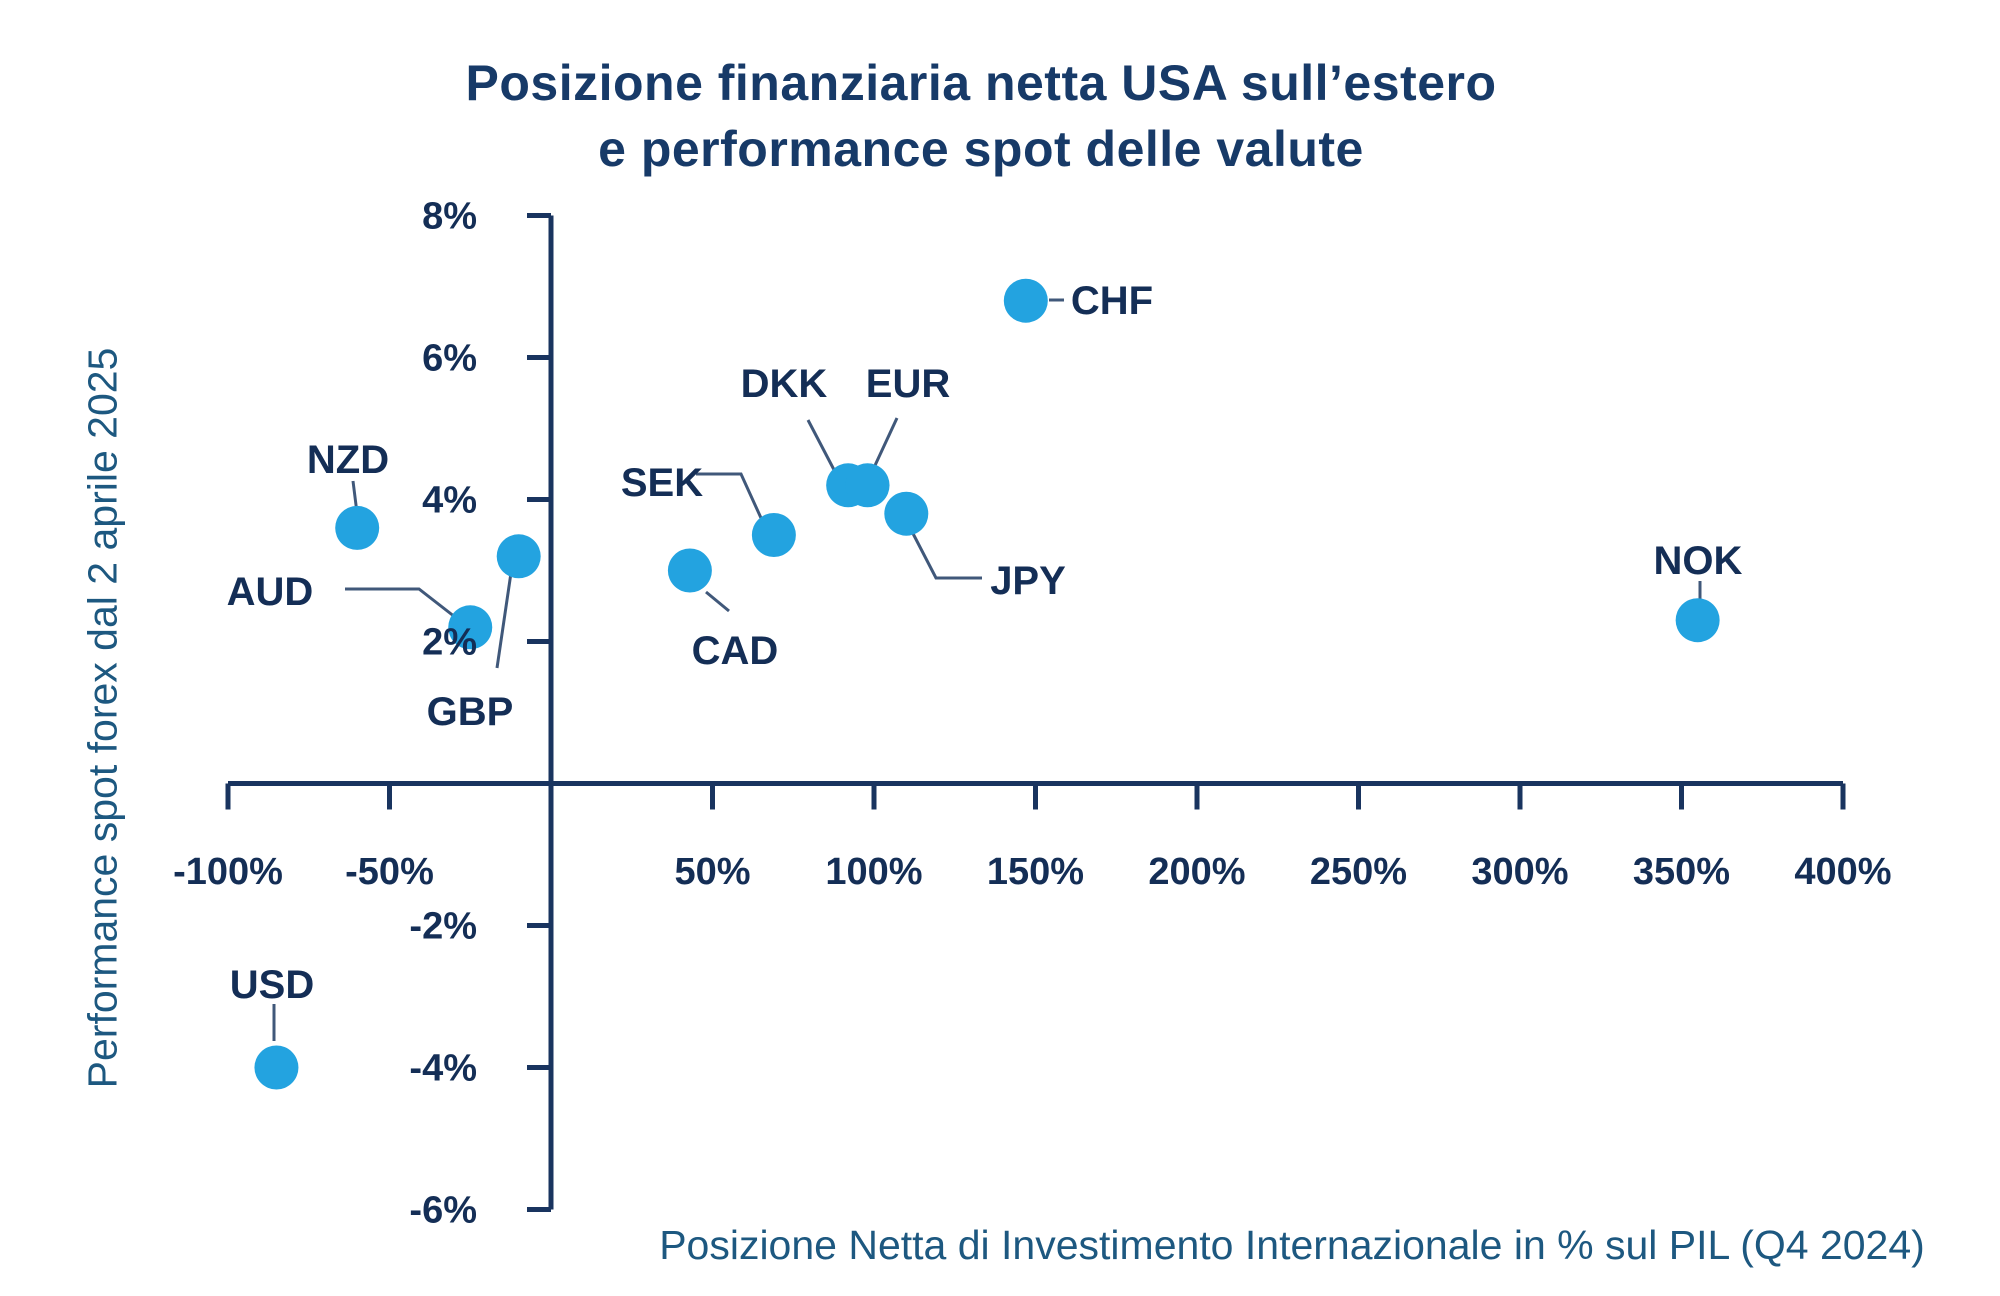 Image resolution: width=2000 pixels, height=1296 pixels. Describe the element at coordinates (784, 384) in the screenshot. I see `label-DKK: DKK` at that location.